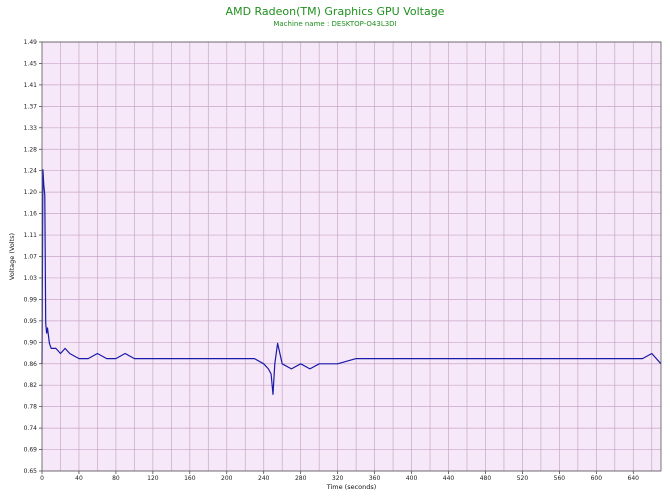 The image size is (670, 503). What do you see at coordinates (31, 171) in the screenshot?
I see `y-tick-label: 1.24` at bounding box center [31, 171].